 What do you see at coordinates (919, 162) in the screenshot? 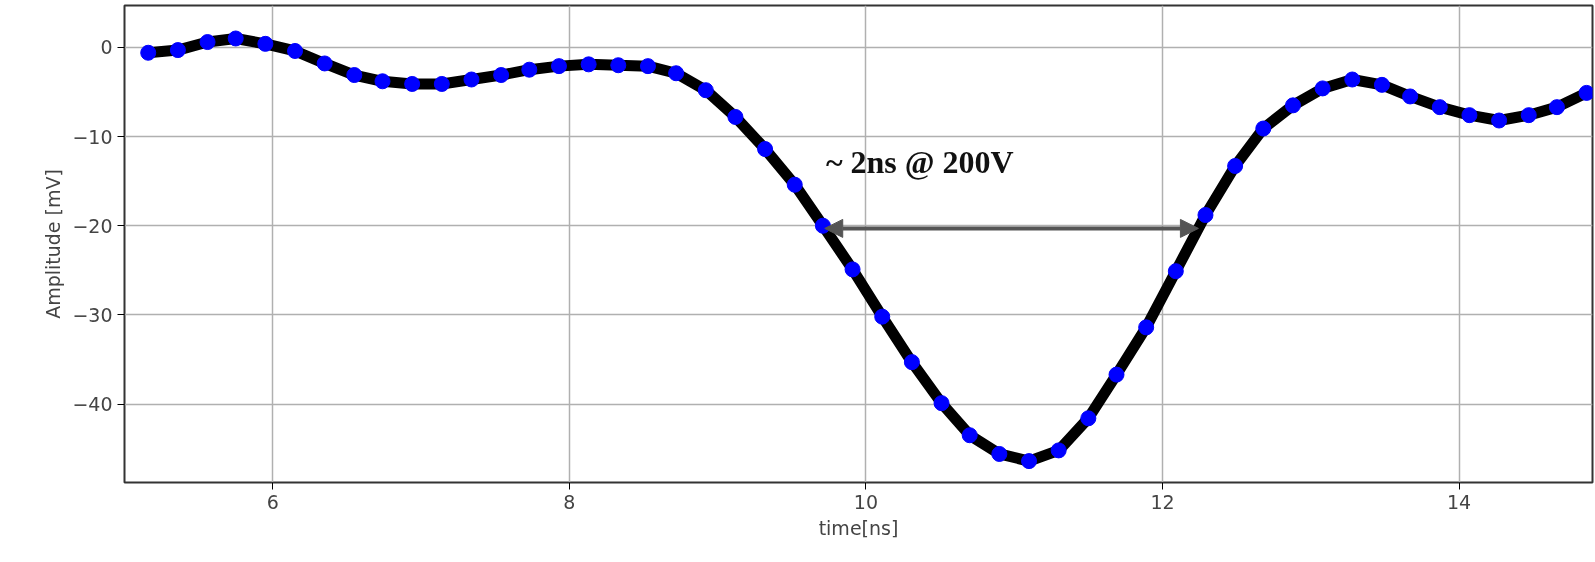
I see `annotation: ~ 2ns @ 200V` at bounding box center [919, 162].